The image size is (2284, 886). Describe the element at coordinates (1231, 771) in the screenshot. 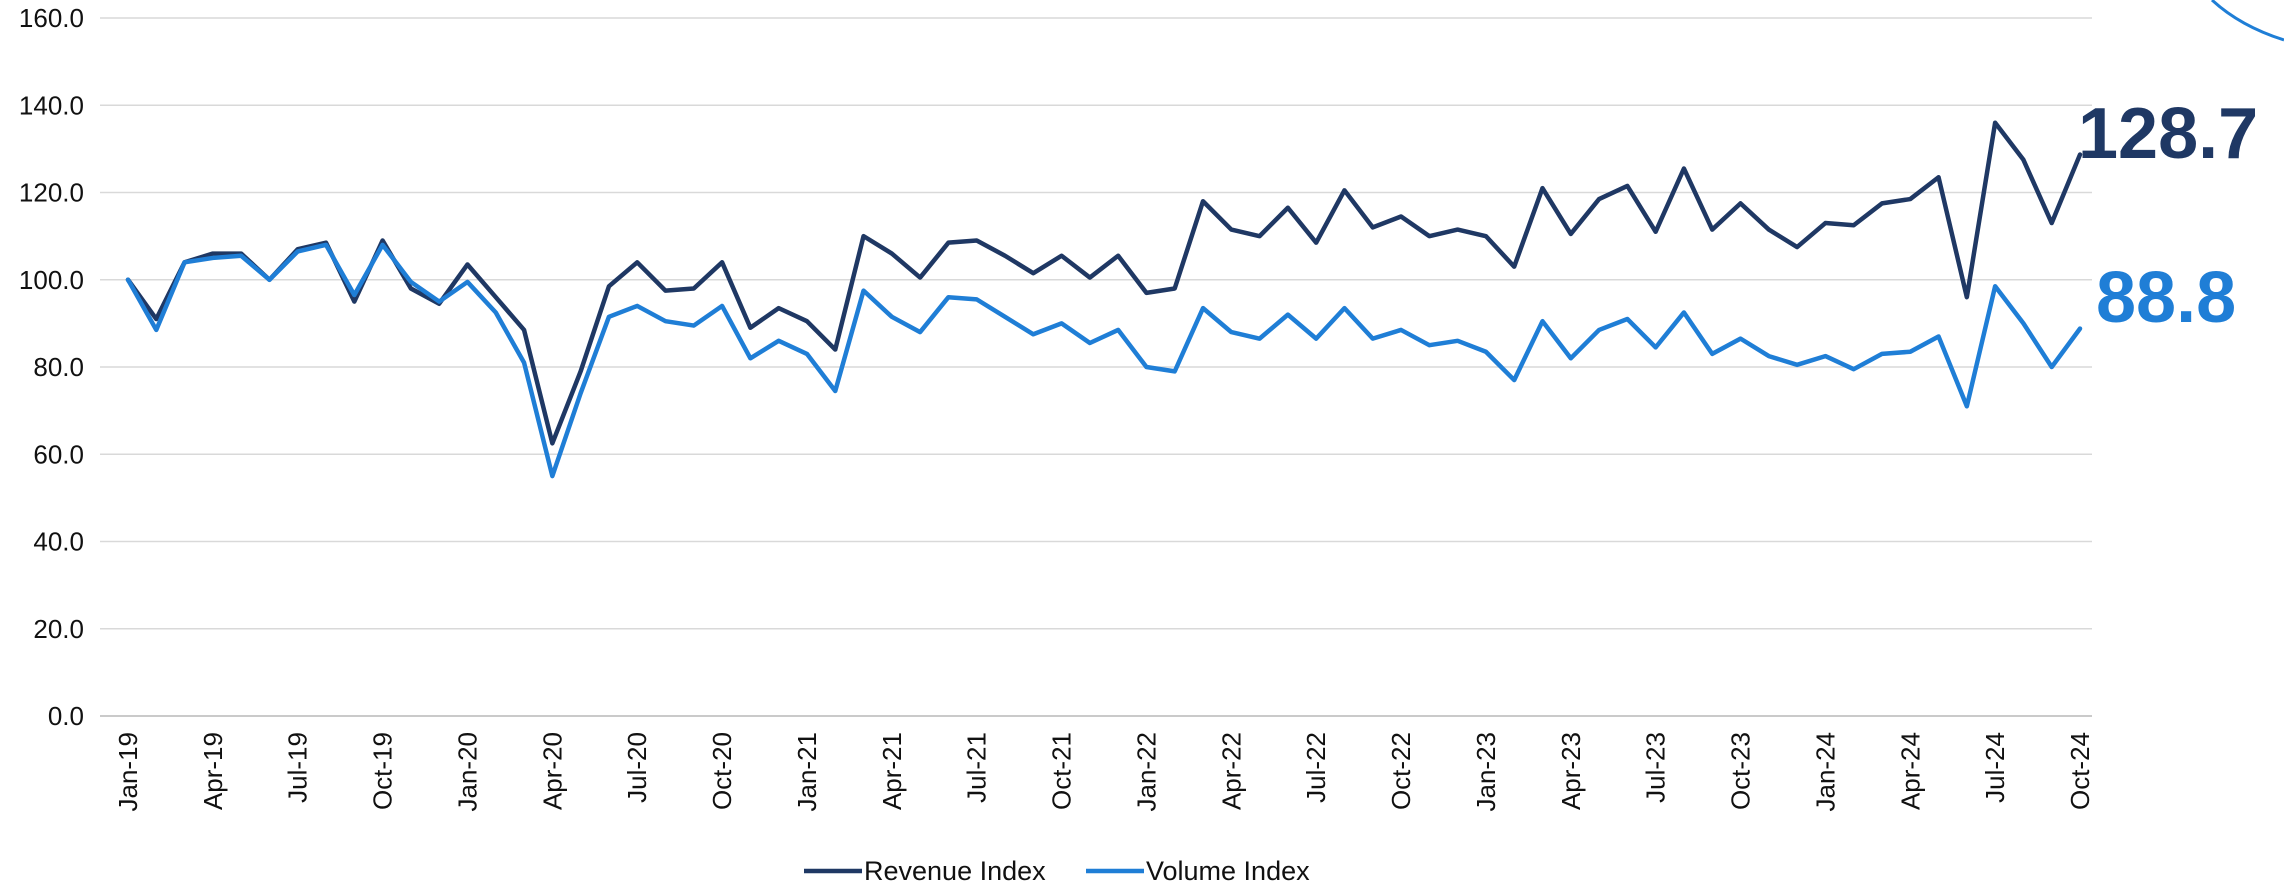

I see `x-tick-label: Apr-22` at that location.